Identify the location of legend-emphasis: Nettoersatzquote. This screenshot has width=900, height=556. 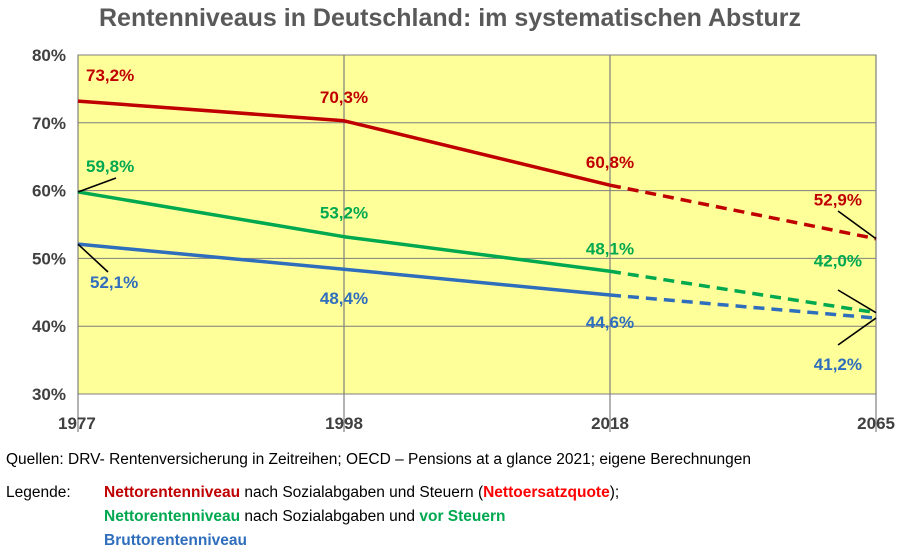
(546, 492).